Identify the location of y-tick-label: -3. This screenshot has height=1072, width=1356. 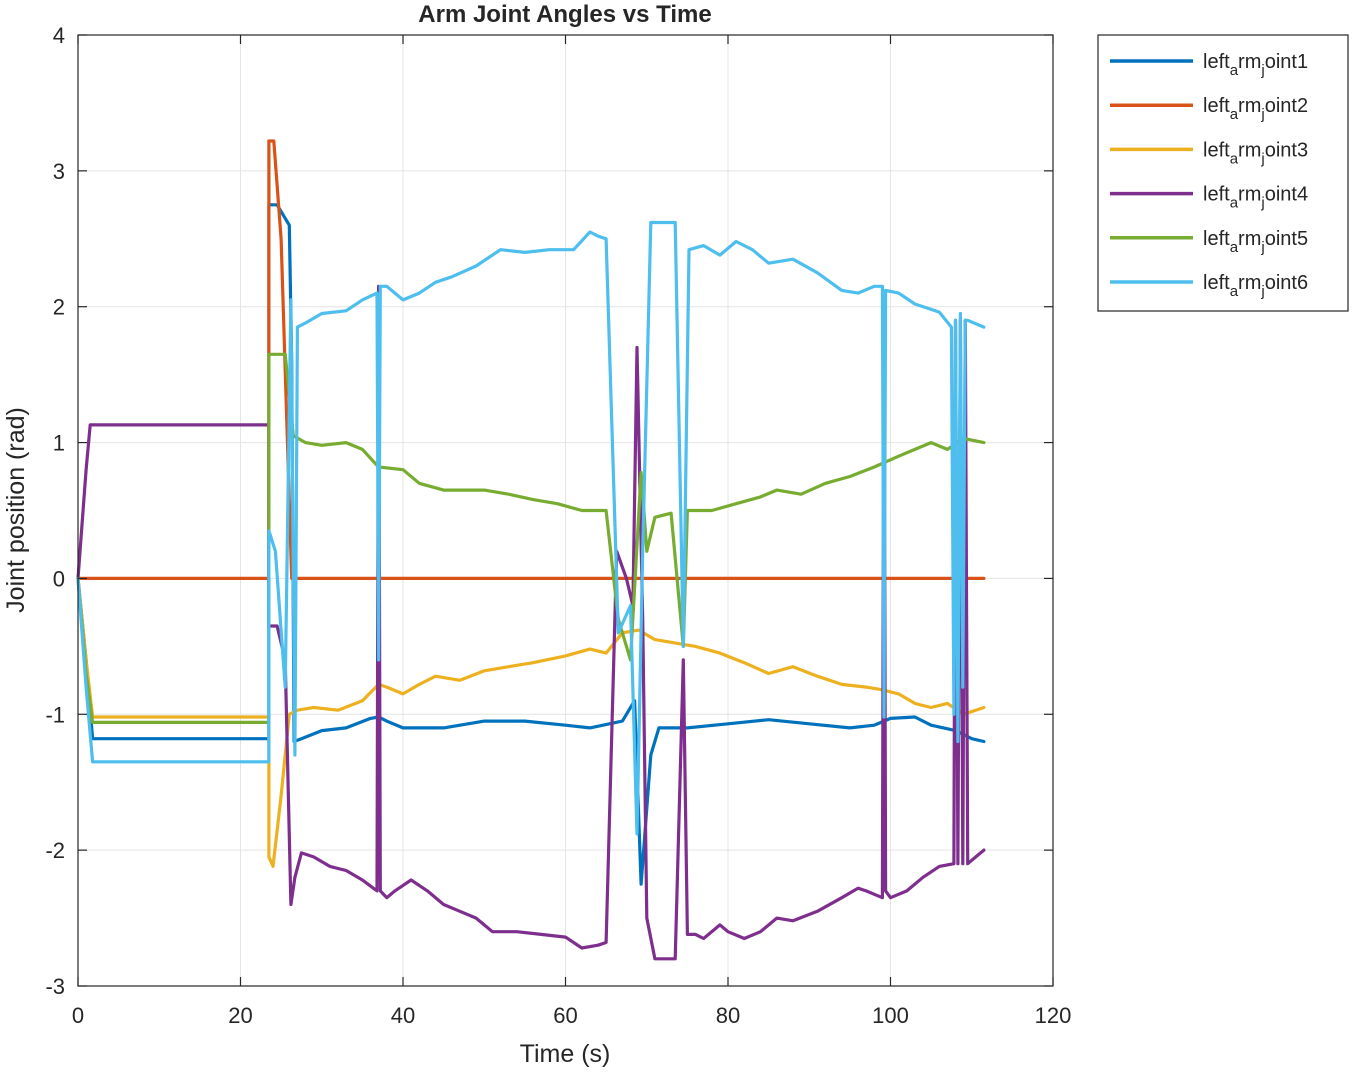
(55, 986).